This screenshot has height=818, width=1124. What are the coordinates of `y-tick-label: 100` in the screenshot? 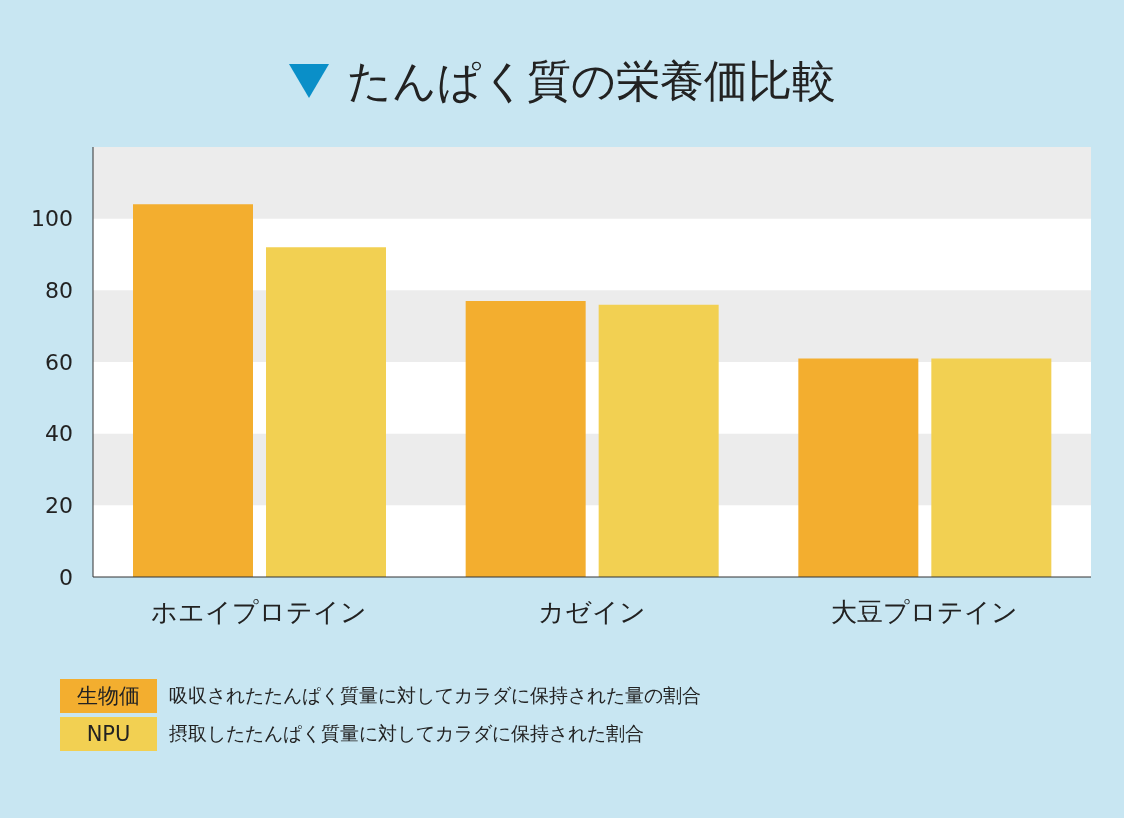 It's located at (52, 219).